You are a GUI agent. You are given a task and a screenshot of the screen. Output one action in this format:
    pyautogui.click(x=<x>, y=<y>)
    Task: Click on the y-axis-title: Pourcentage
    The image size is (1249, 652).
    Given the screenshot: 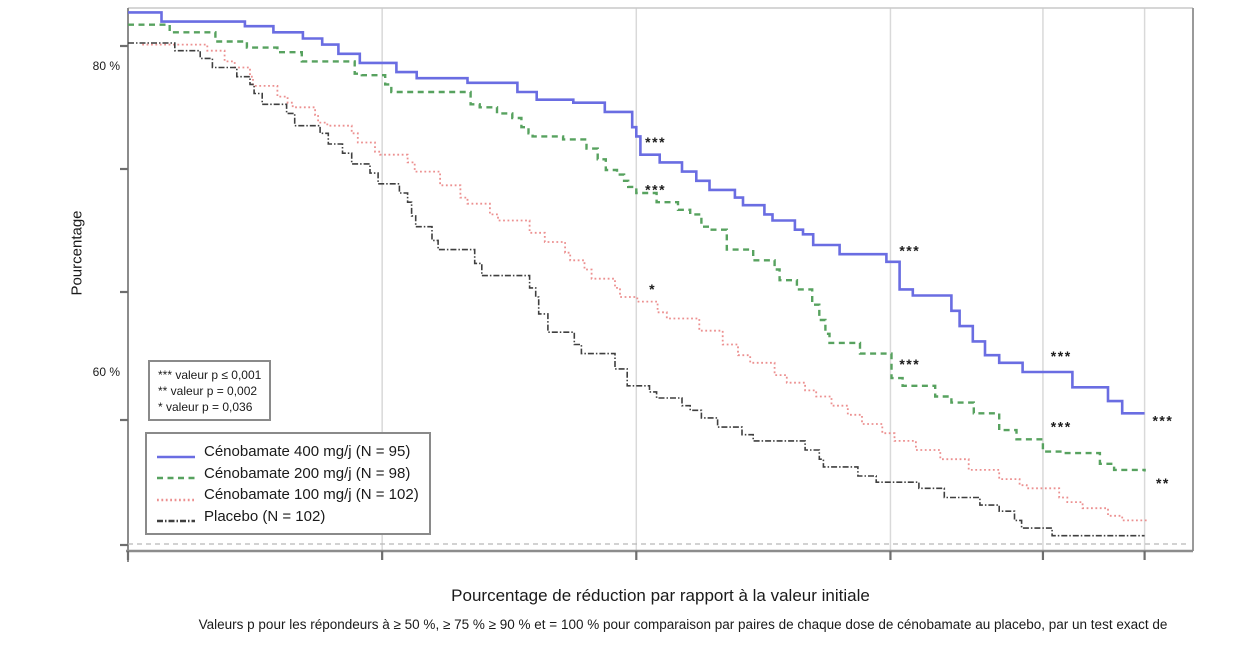 What is the action you would take?
    pyautogui.click(x=77, y=253)
    